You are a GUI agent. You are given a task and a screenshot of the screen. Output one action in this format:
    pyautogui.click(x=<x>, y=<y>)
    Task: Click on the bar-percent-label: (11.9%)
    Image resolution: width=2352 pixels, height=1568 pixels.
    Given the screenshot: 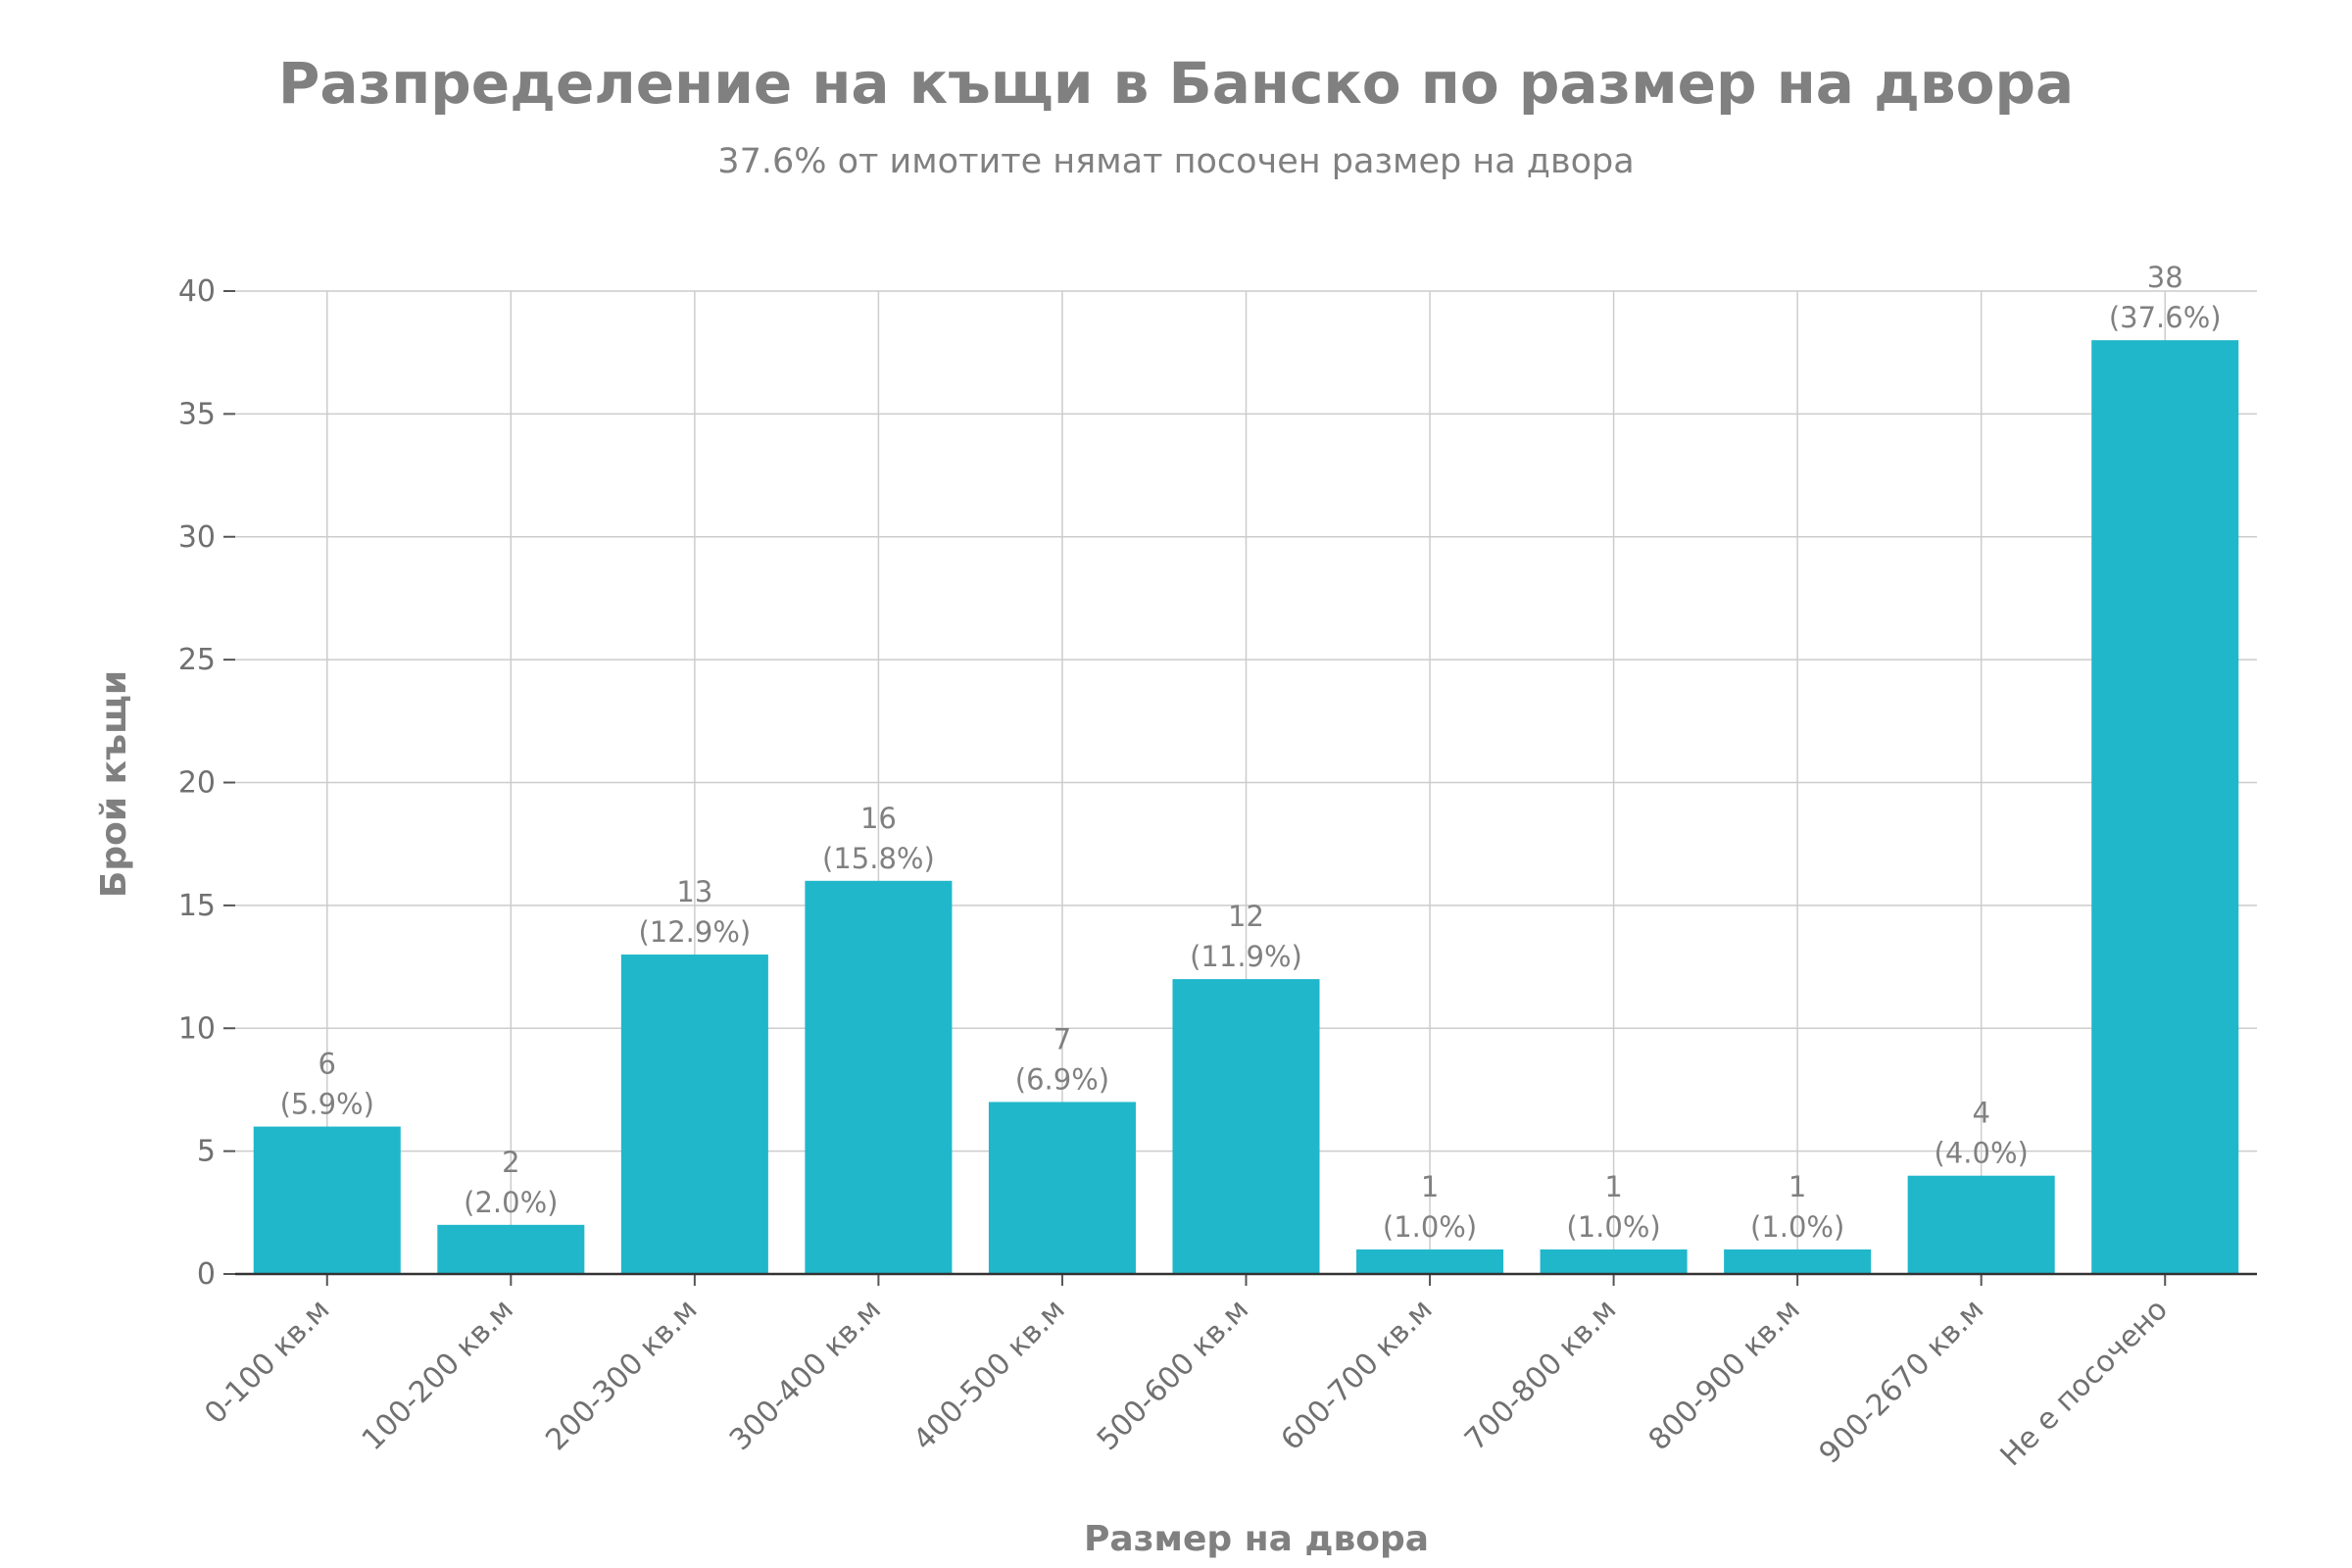 What is the action you would take?
    pyautogui.click(x=1246, y=956)
    